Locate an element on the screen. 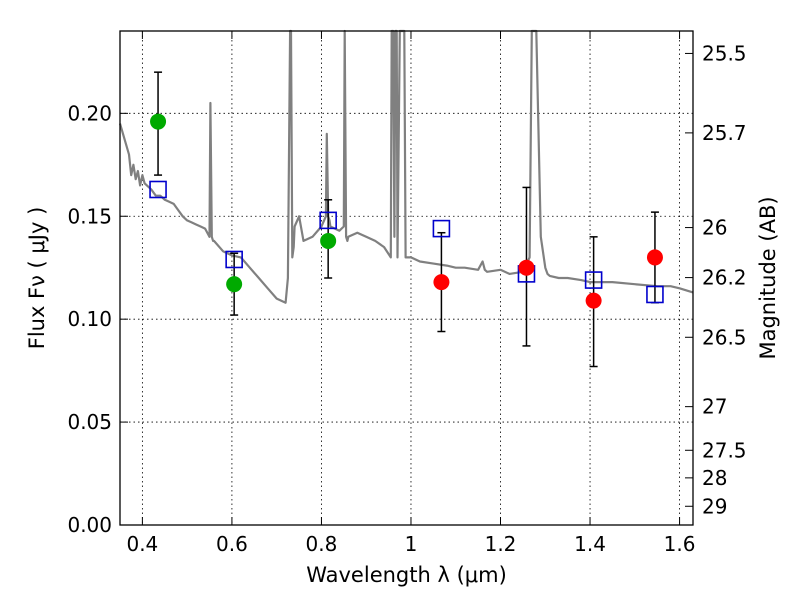 This screenshot has height=604, width=800. magnitude-tick-label: 29 is located at coordinates (714, 506).